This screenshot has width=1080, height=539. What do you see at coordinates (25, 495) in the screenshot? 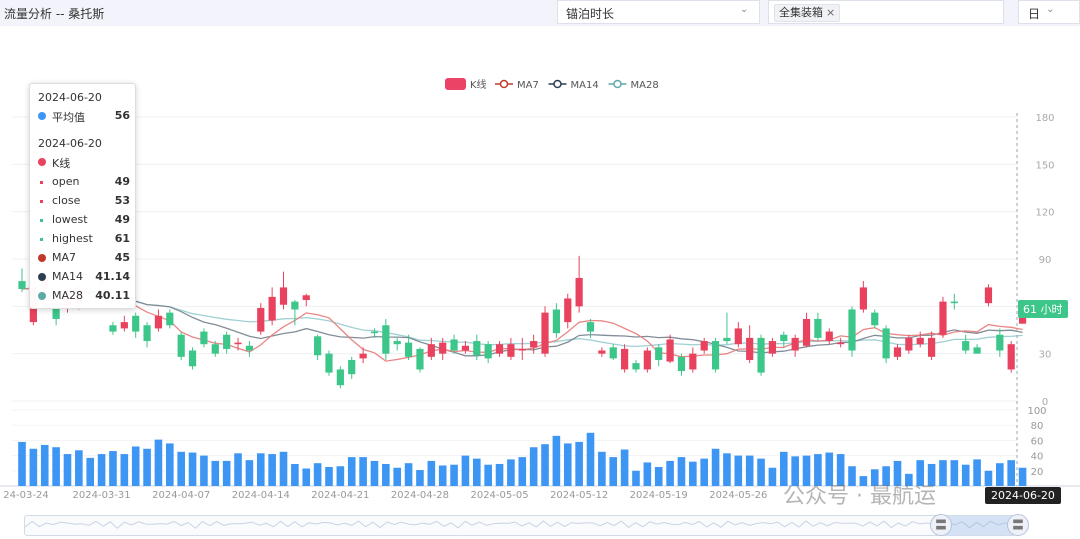
I see `x-tick-label: 24-03-24` at bounding box center [25, 495].